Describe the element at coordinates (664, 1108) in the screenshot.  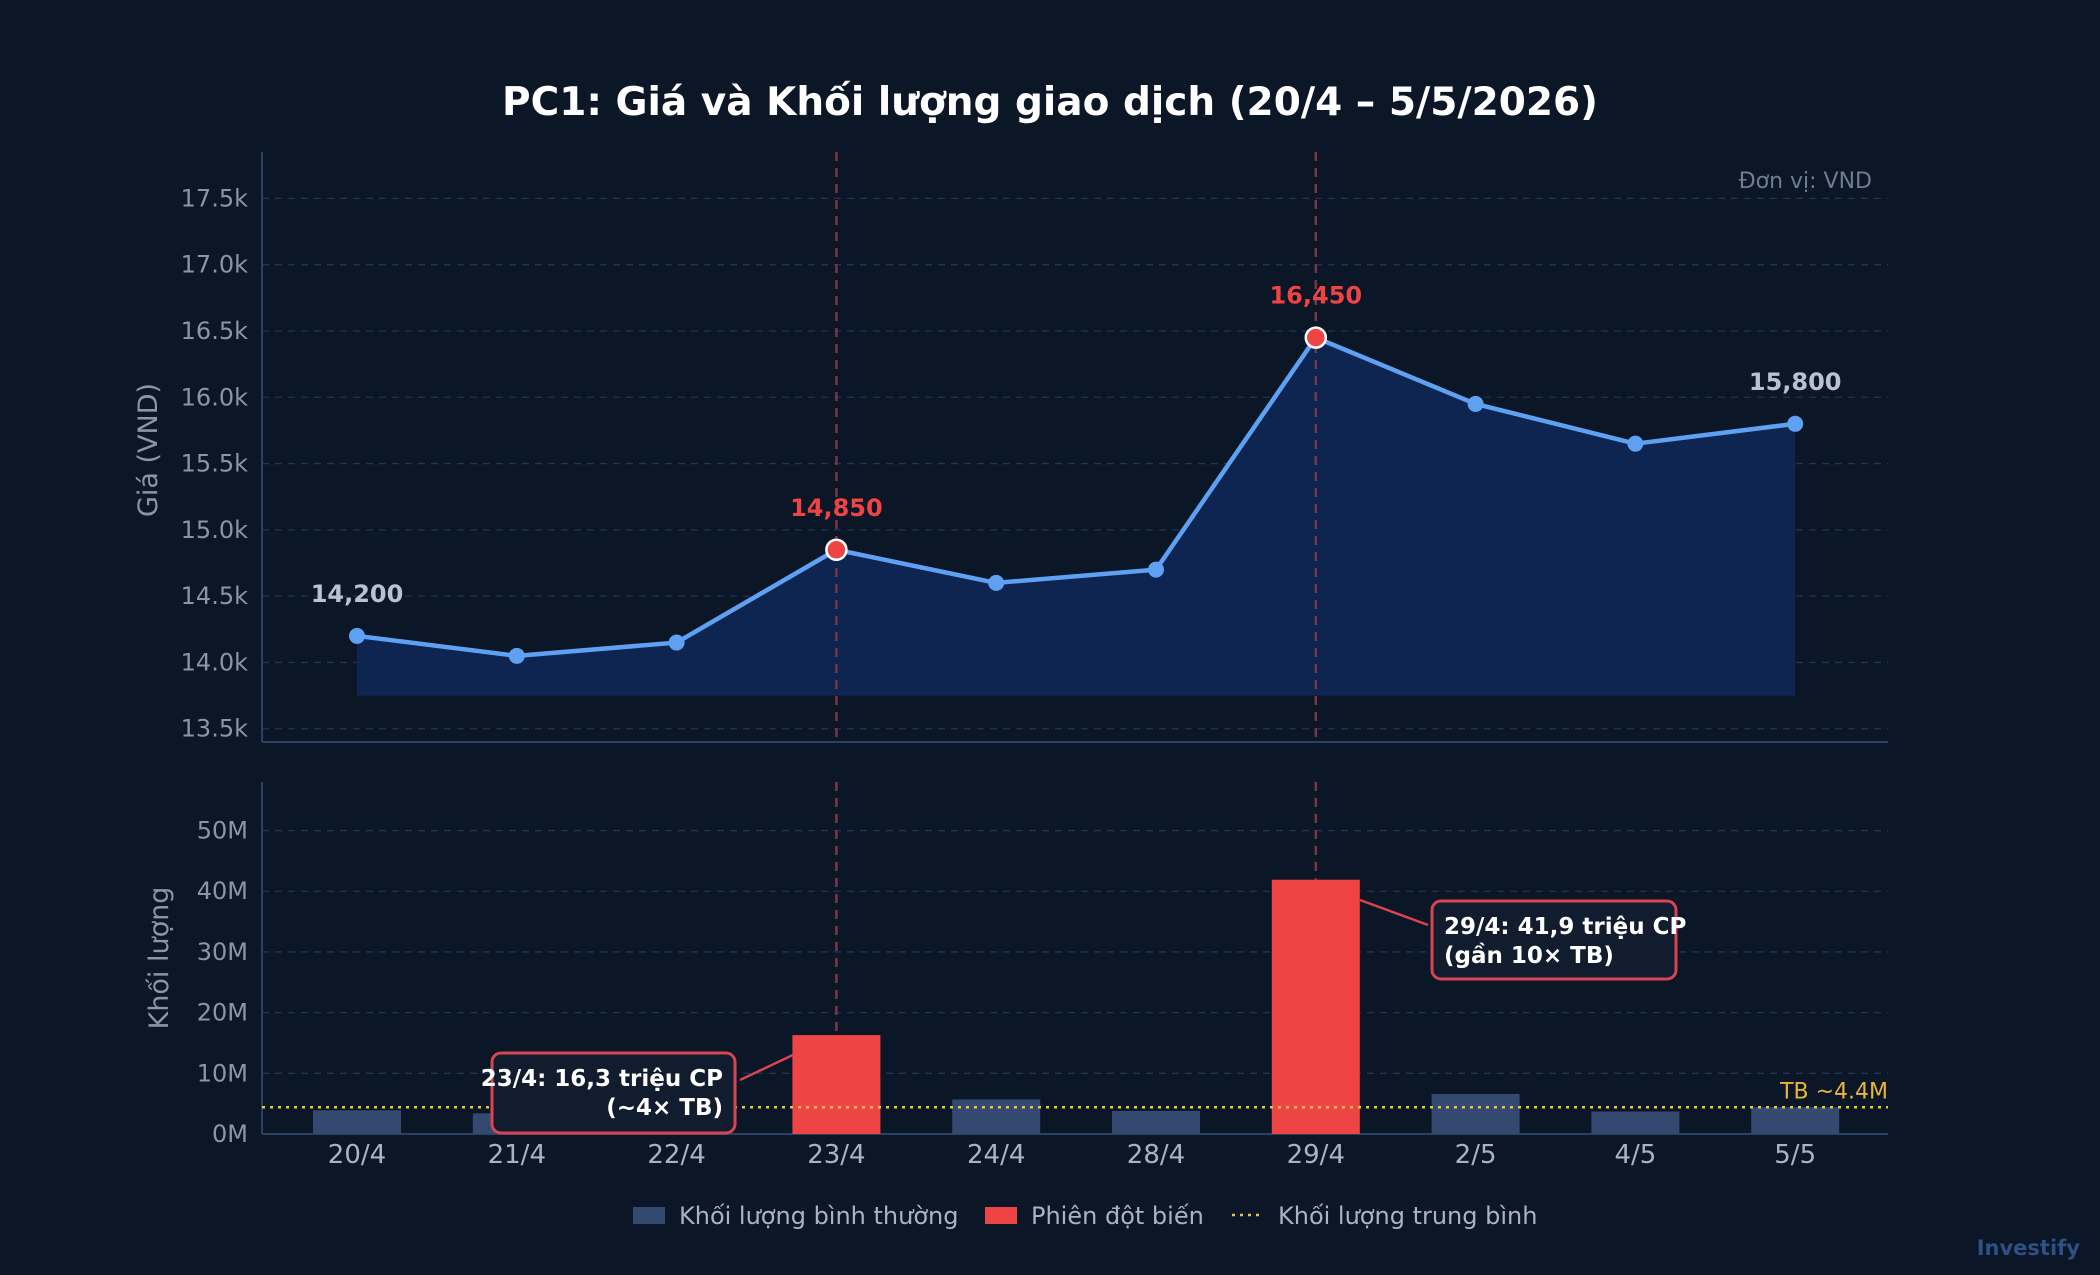
I see `annotation-text: (~4× TB)` at that location.